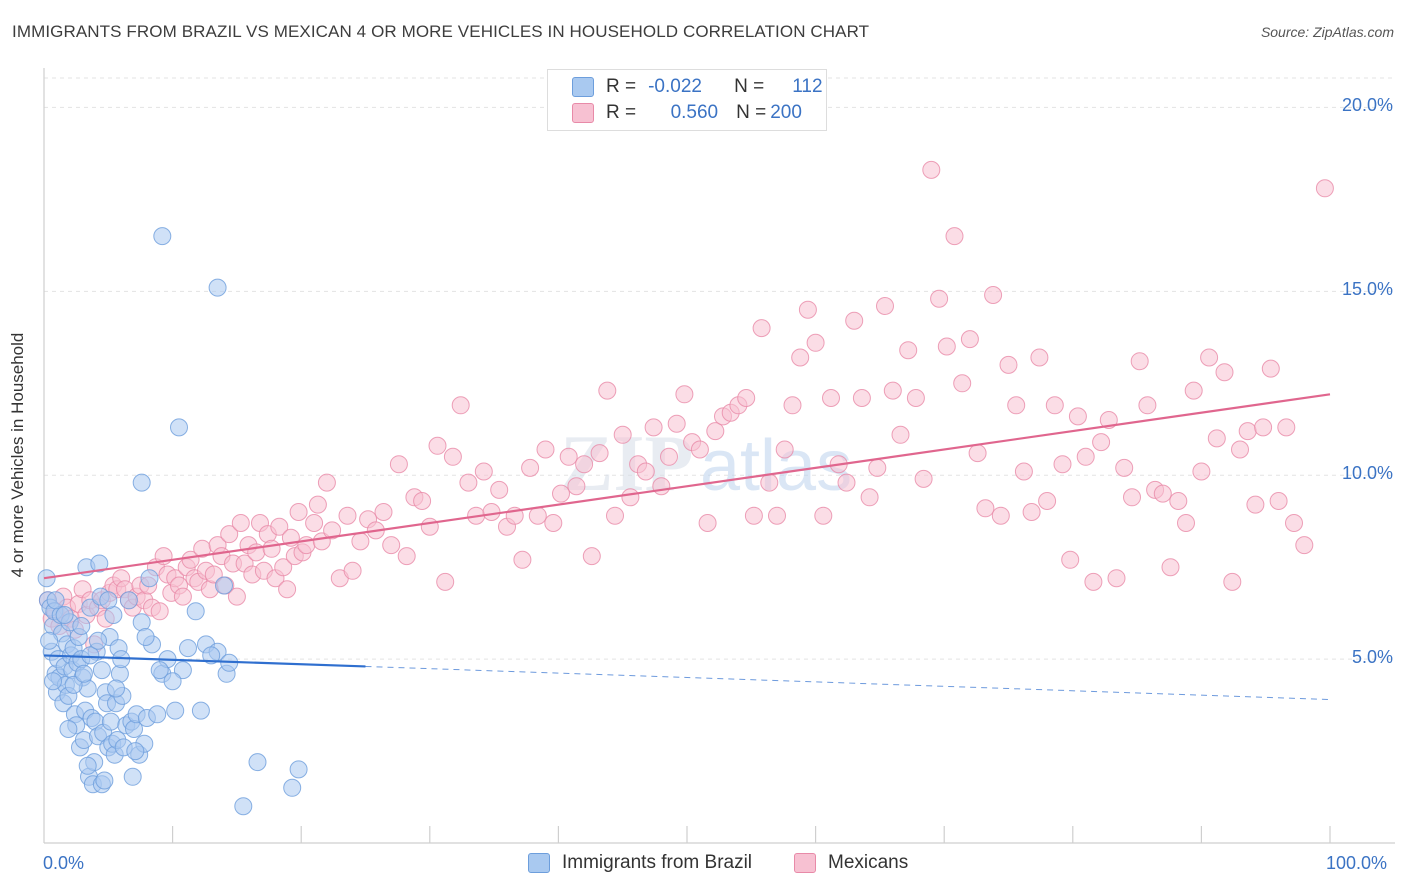 The image size is (1406, 892). I want to click on legend-n-value-mexicans: 200, so click(786, 112).